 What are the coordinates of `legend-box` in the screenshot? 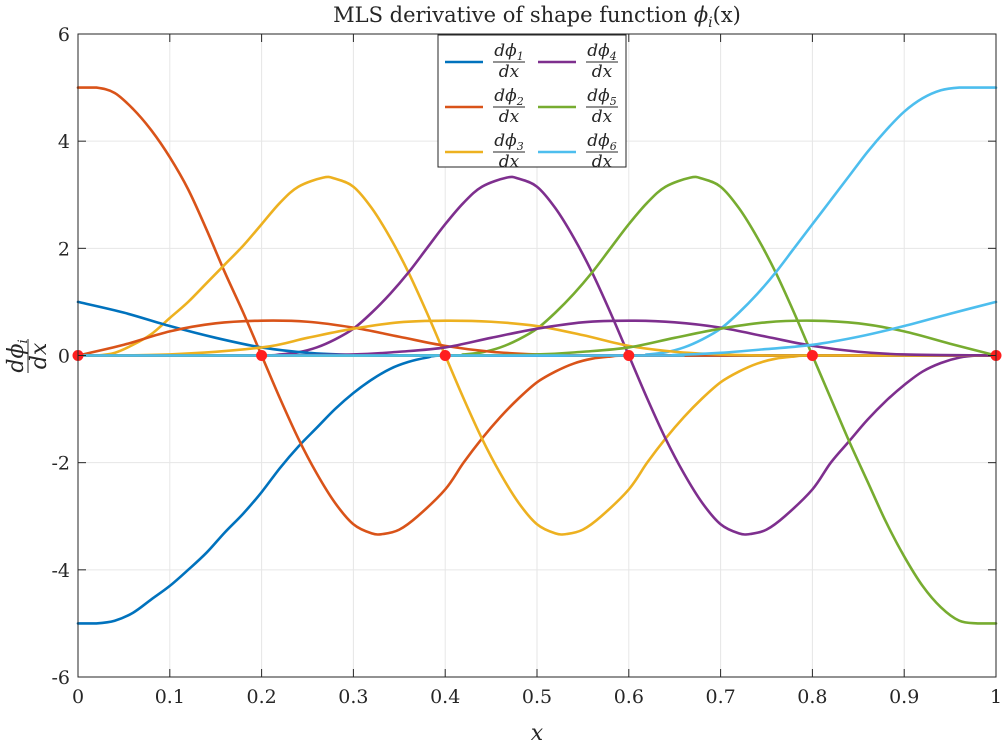 It's located at (532, 101).